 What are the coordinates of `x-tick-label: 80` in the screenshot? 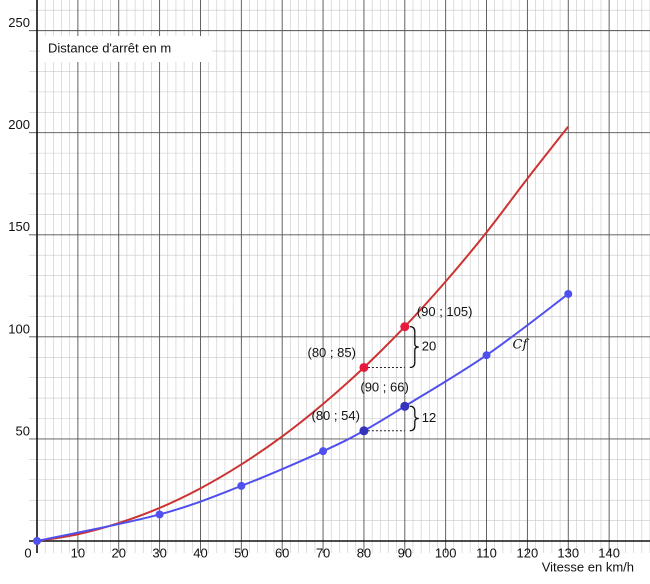 It's located at (364, 552).